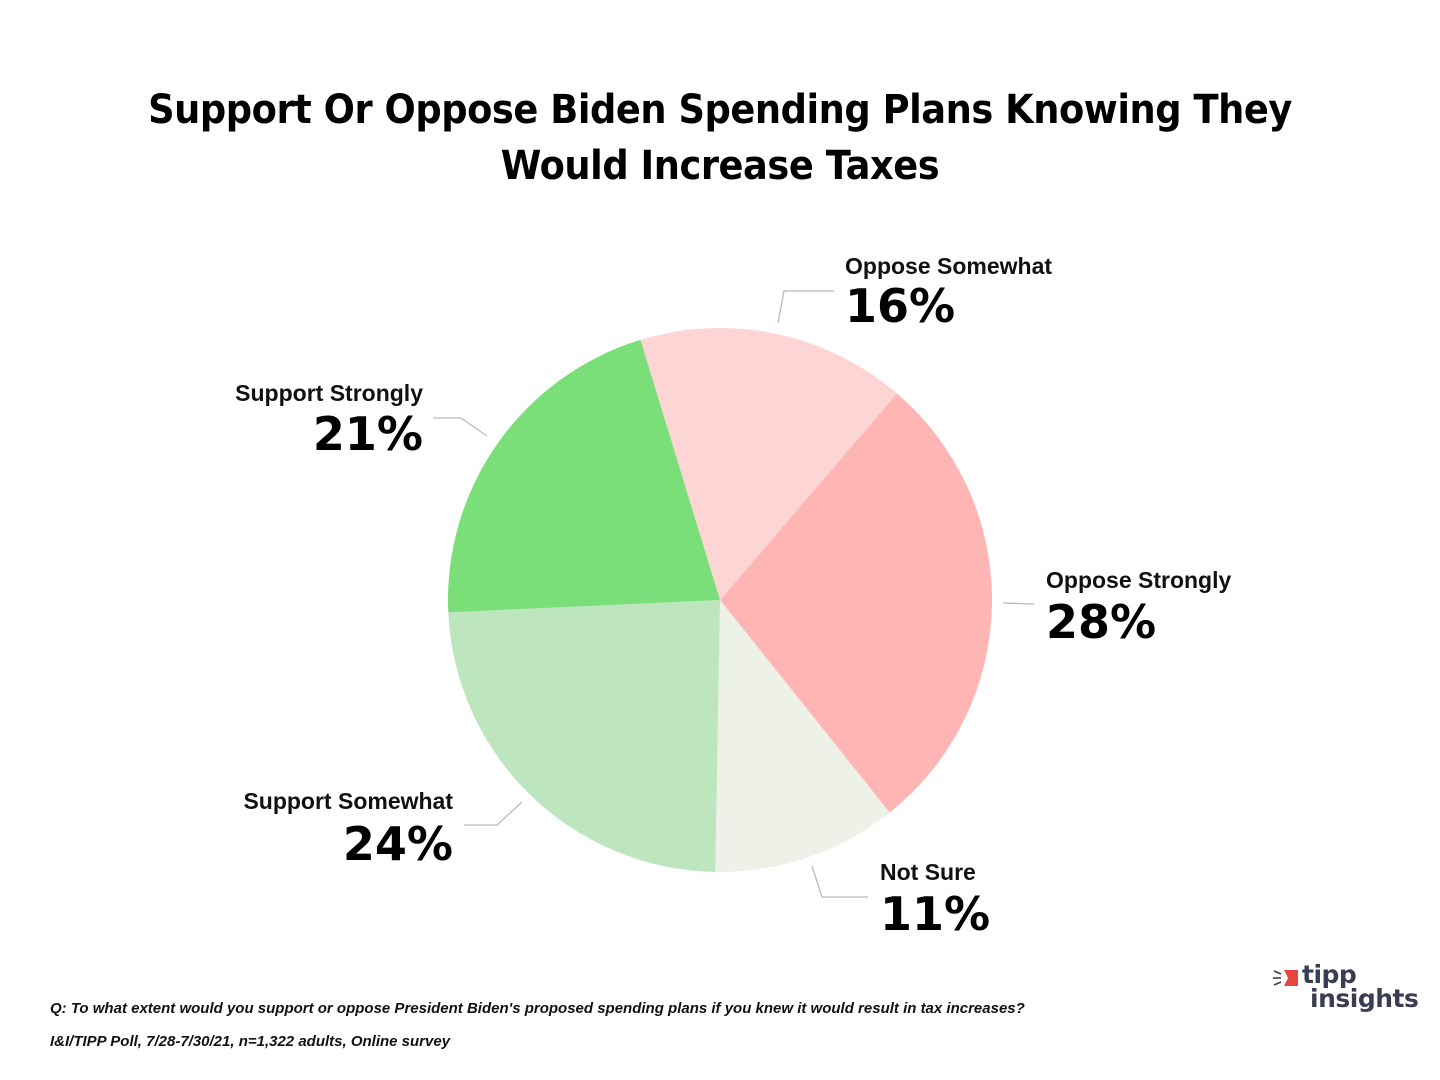  What do you see at coordinates (928, 872) in the screenshot?
I see `slice-label: Not Sure` at bounding box center [928, 872].